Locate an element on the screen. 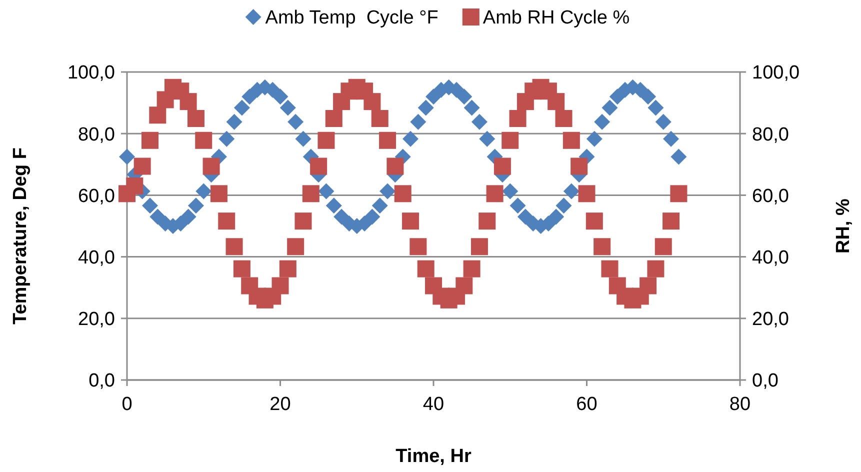 This screenshot has height=472, width=861. y-tick-label: 0,0 is located at coordinates (101, 381).